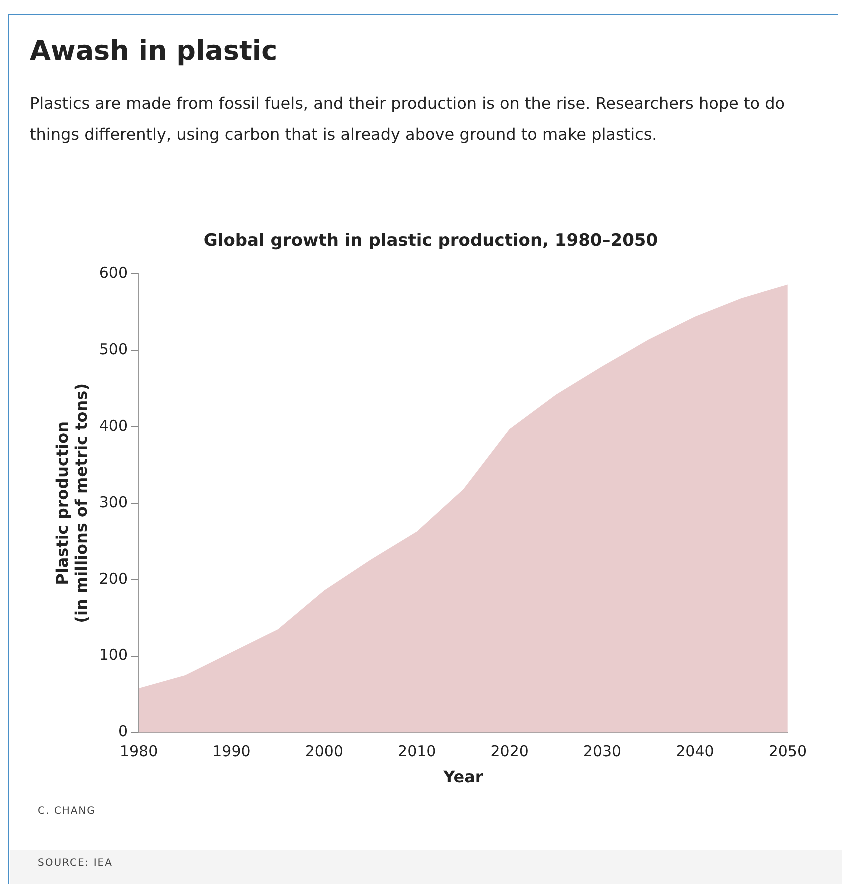 The height and width of the screenshot is (884, 842). I want to click on x-tick-label: 2050, so click(788, 751).